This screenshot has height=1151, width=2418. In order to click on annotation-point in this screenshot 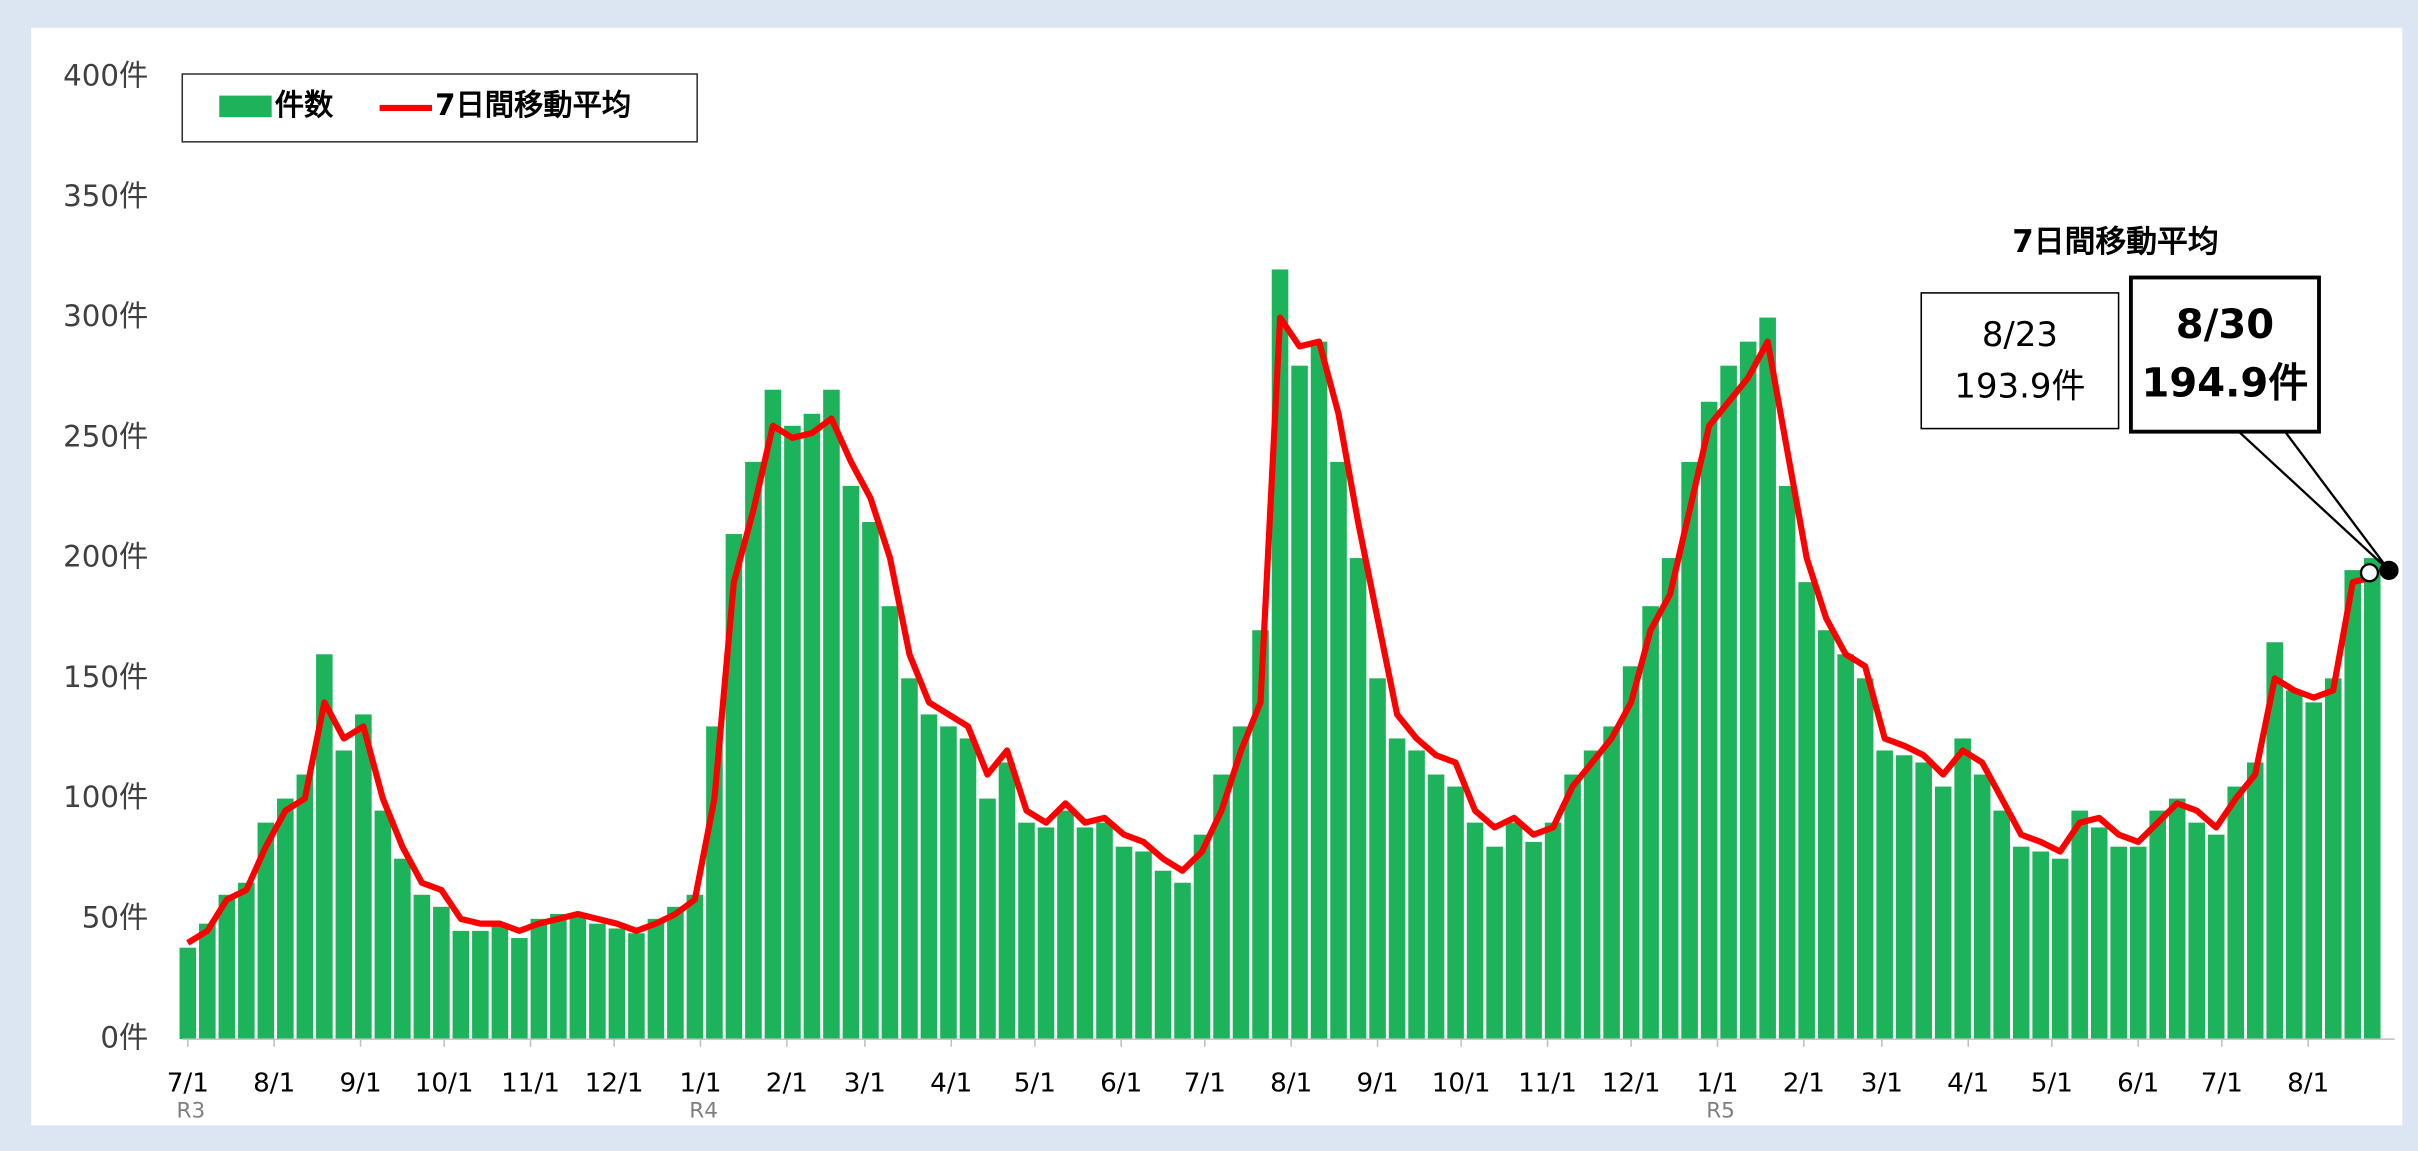, I will do `click(2369, 573)`.